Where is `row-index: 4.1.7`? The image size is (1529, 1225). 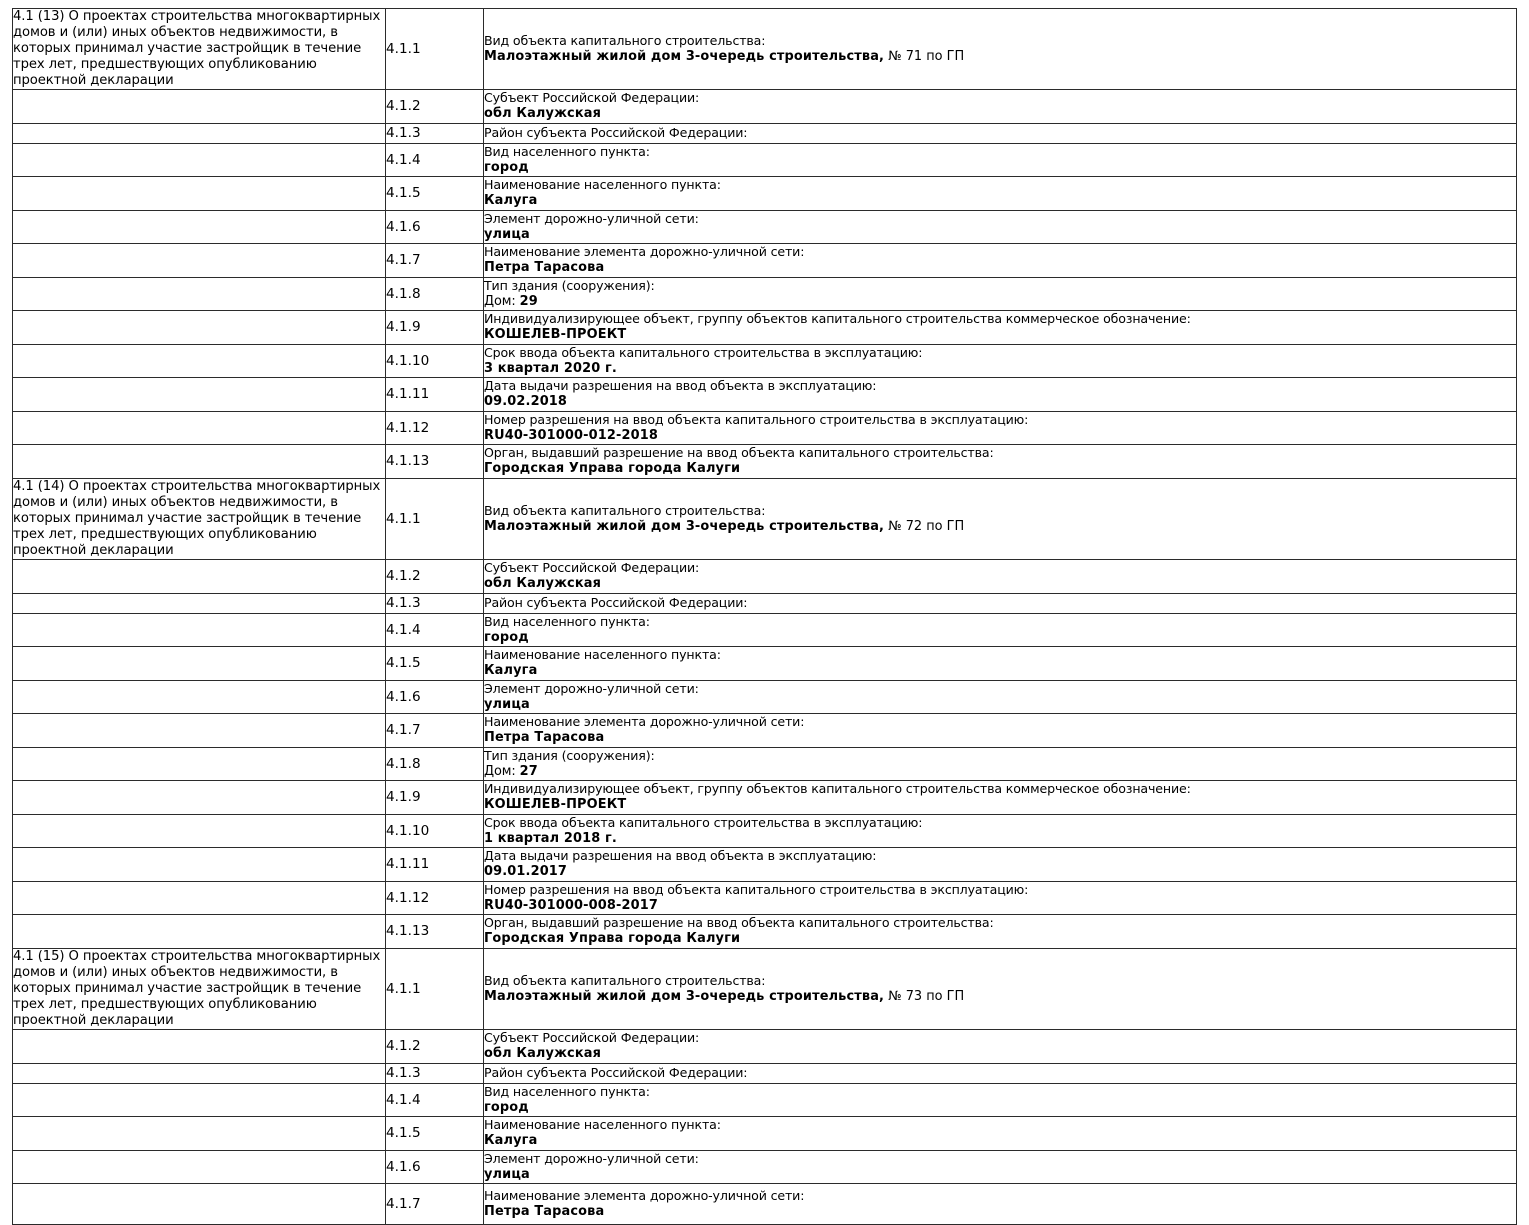
row-index: 4.1.7 is located at coordinates (434, 1204).